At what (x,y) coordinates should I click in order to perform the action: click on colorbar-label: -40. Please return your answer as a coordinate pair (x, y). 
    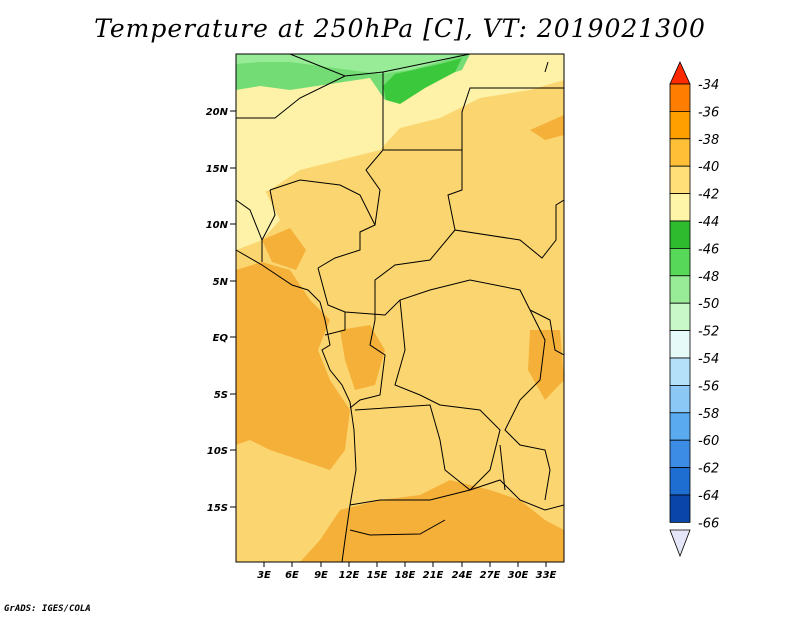
    Looking at the image, I should click on (708, 167).